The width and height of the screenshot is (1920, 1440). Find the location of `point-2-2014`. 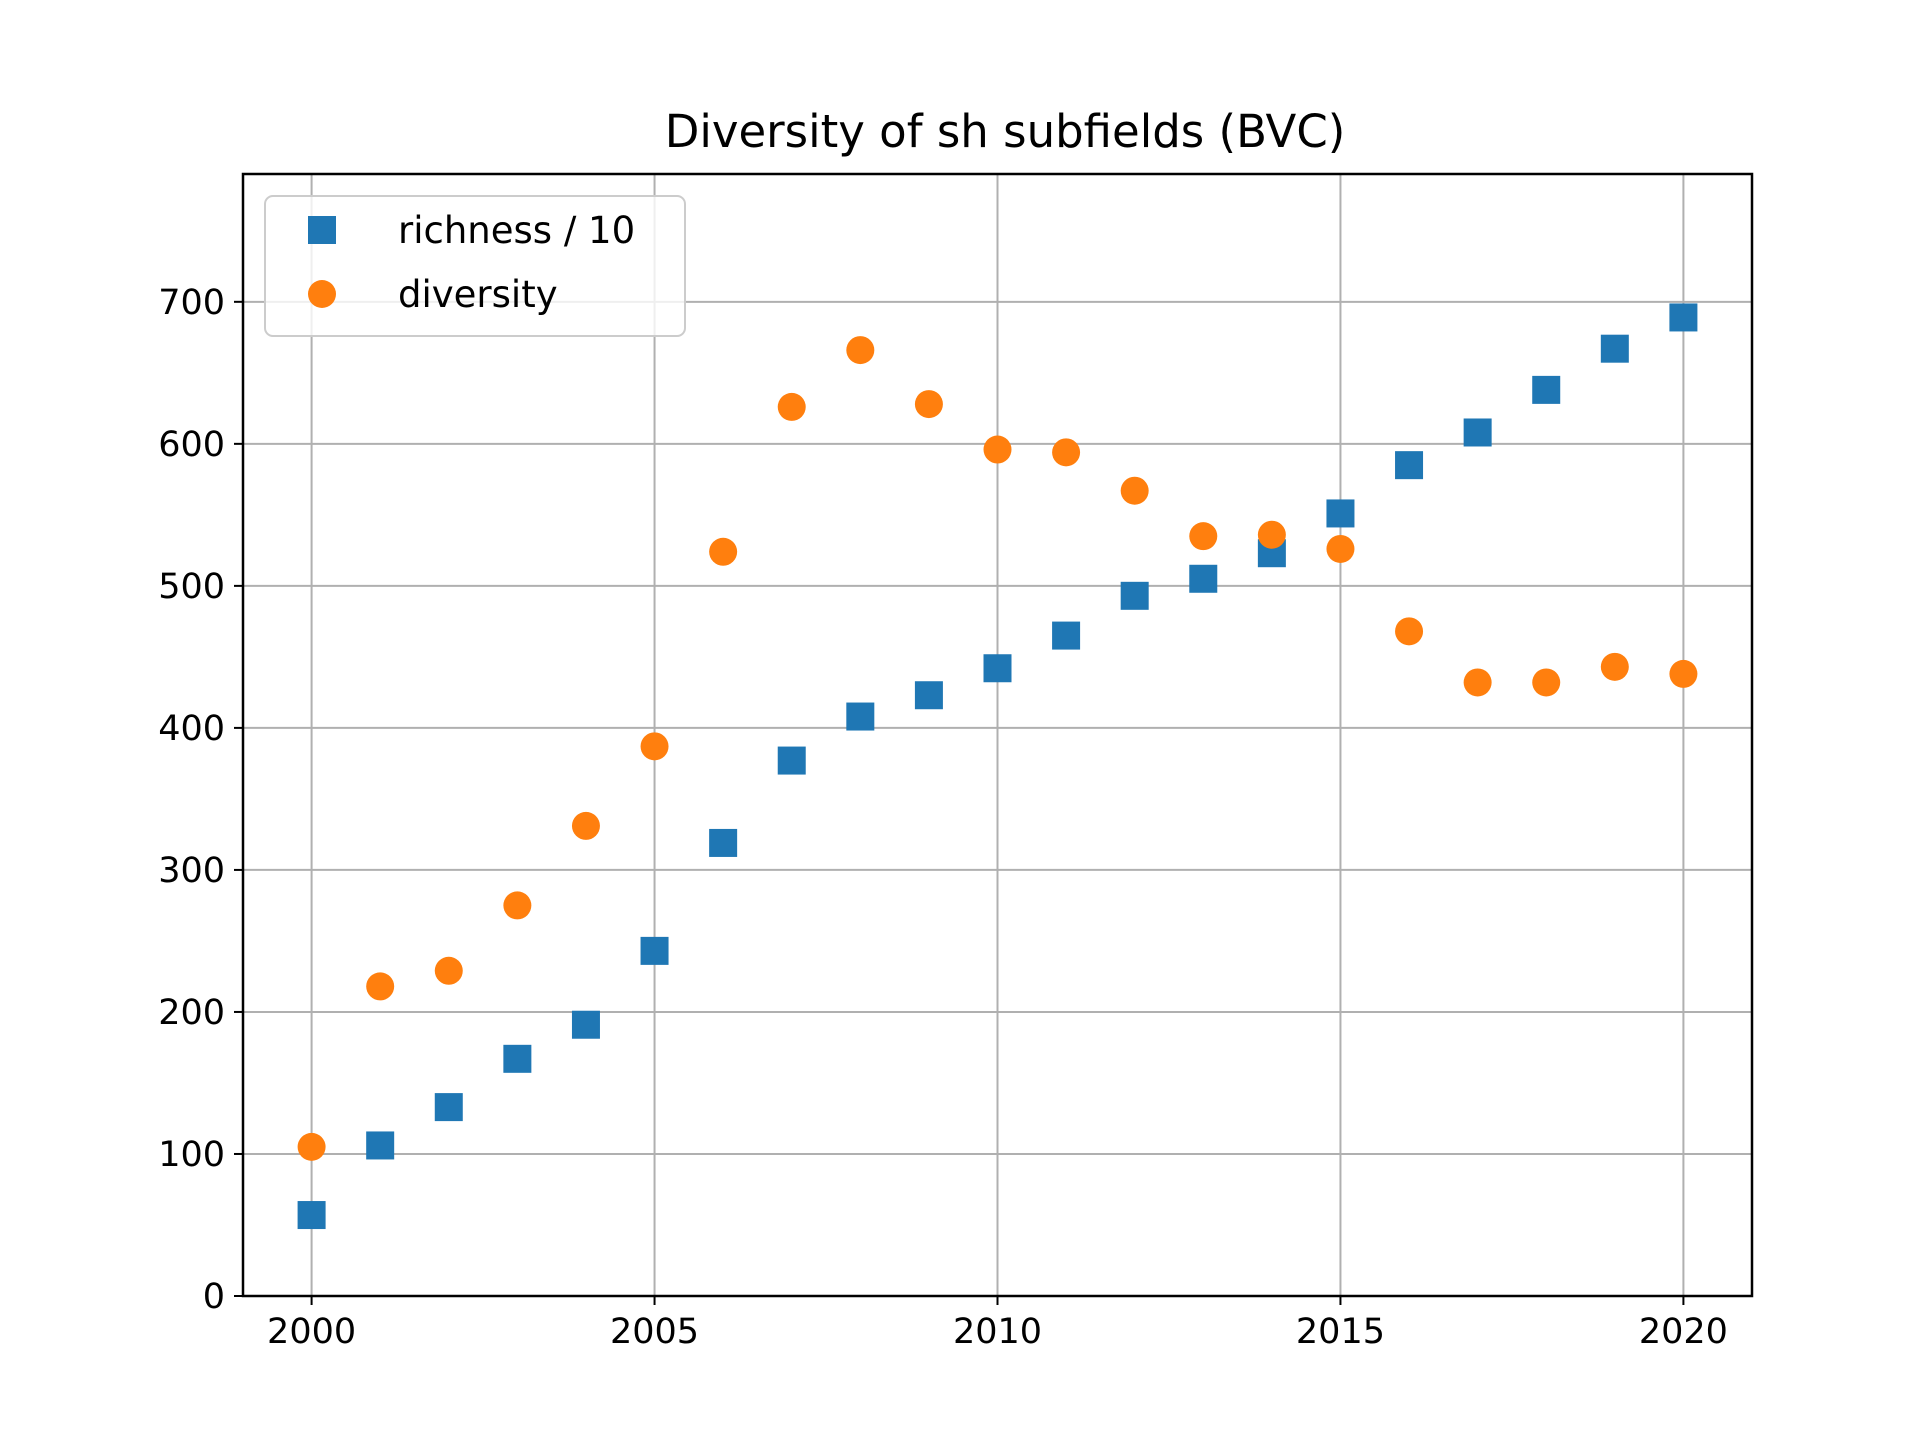

point-2-2014 is located at coordinates (1271, 534).